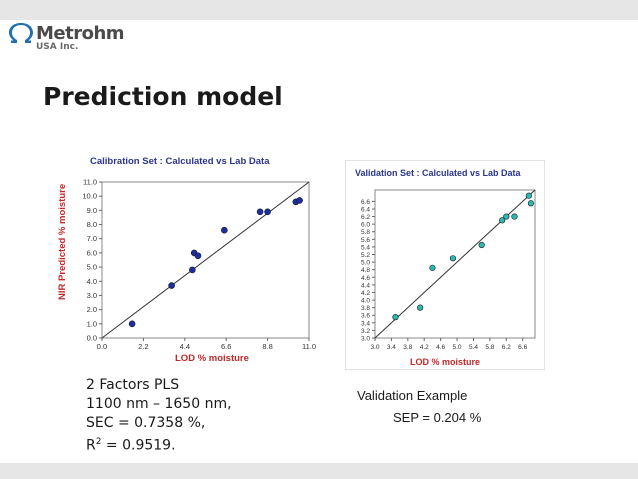  What do you see at coordinates (102, 346) in the screenshot?
I see `cal-x-tick-label: 0.0` at bounding box center [102, 346].